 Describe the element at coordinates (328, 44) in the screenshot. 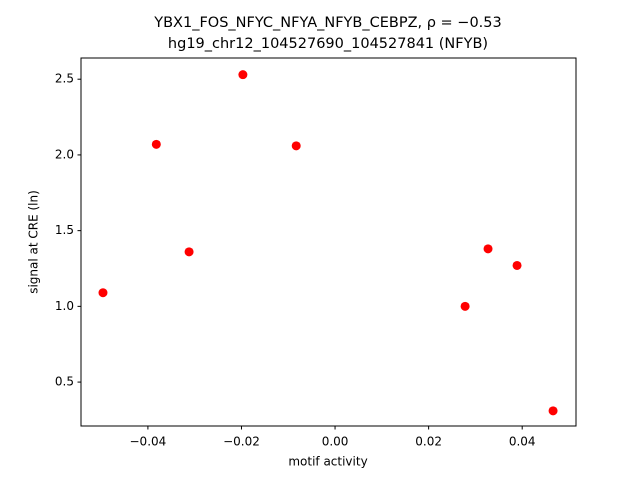

I see `chart-subtitle: hg19_chr12_104527690_104527841 (NFYB)` at that location.